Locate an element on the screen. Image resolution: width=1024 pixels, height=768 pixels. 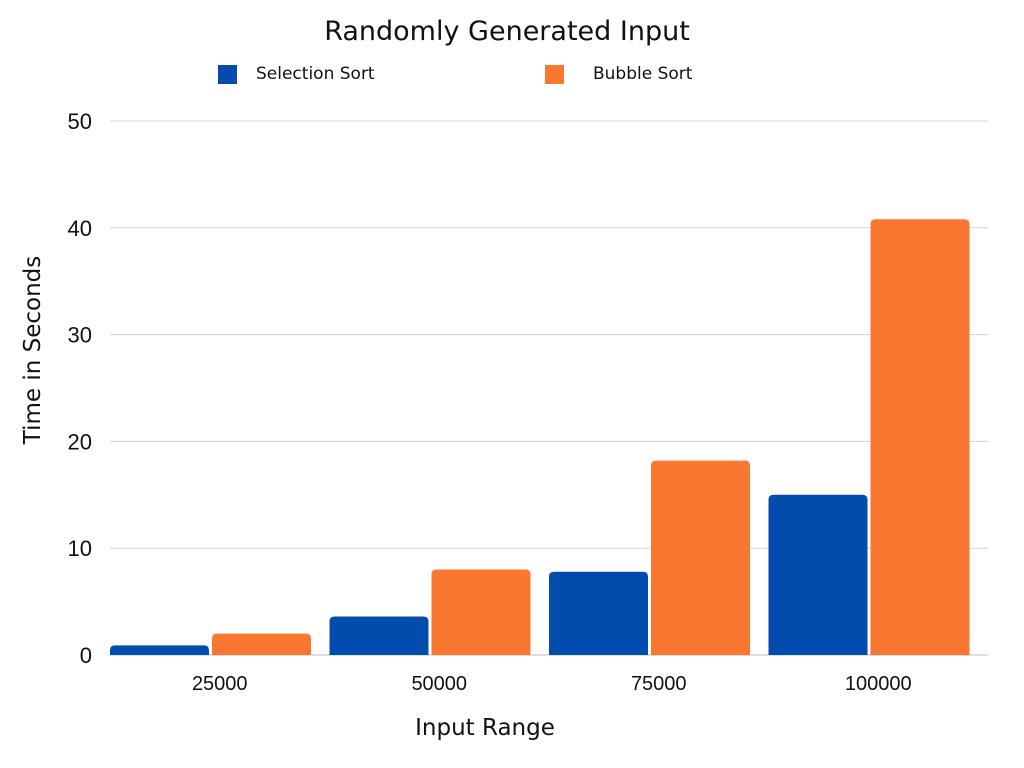
y-tick-label: 40 is located at coordinates (80, 228).